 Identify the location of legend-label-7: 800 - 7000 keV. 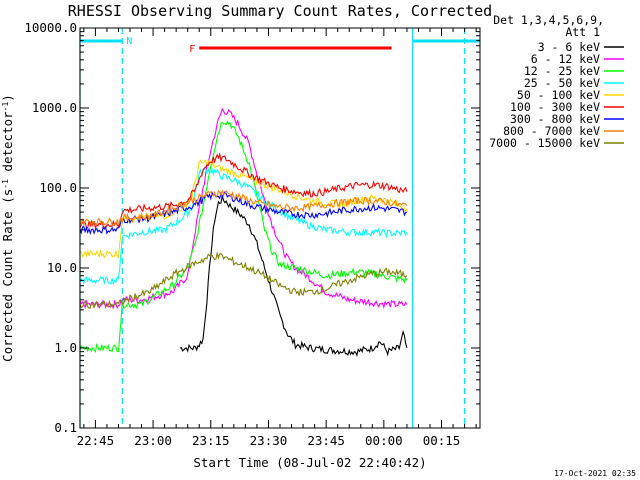
(551, 131).